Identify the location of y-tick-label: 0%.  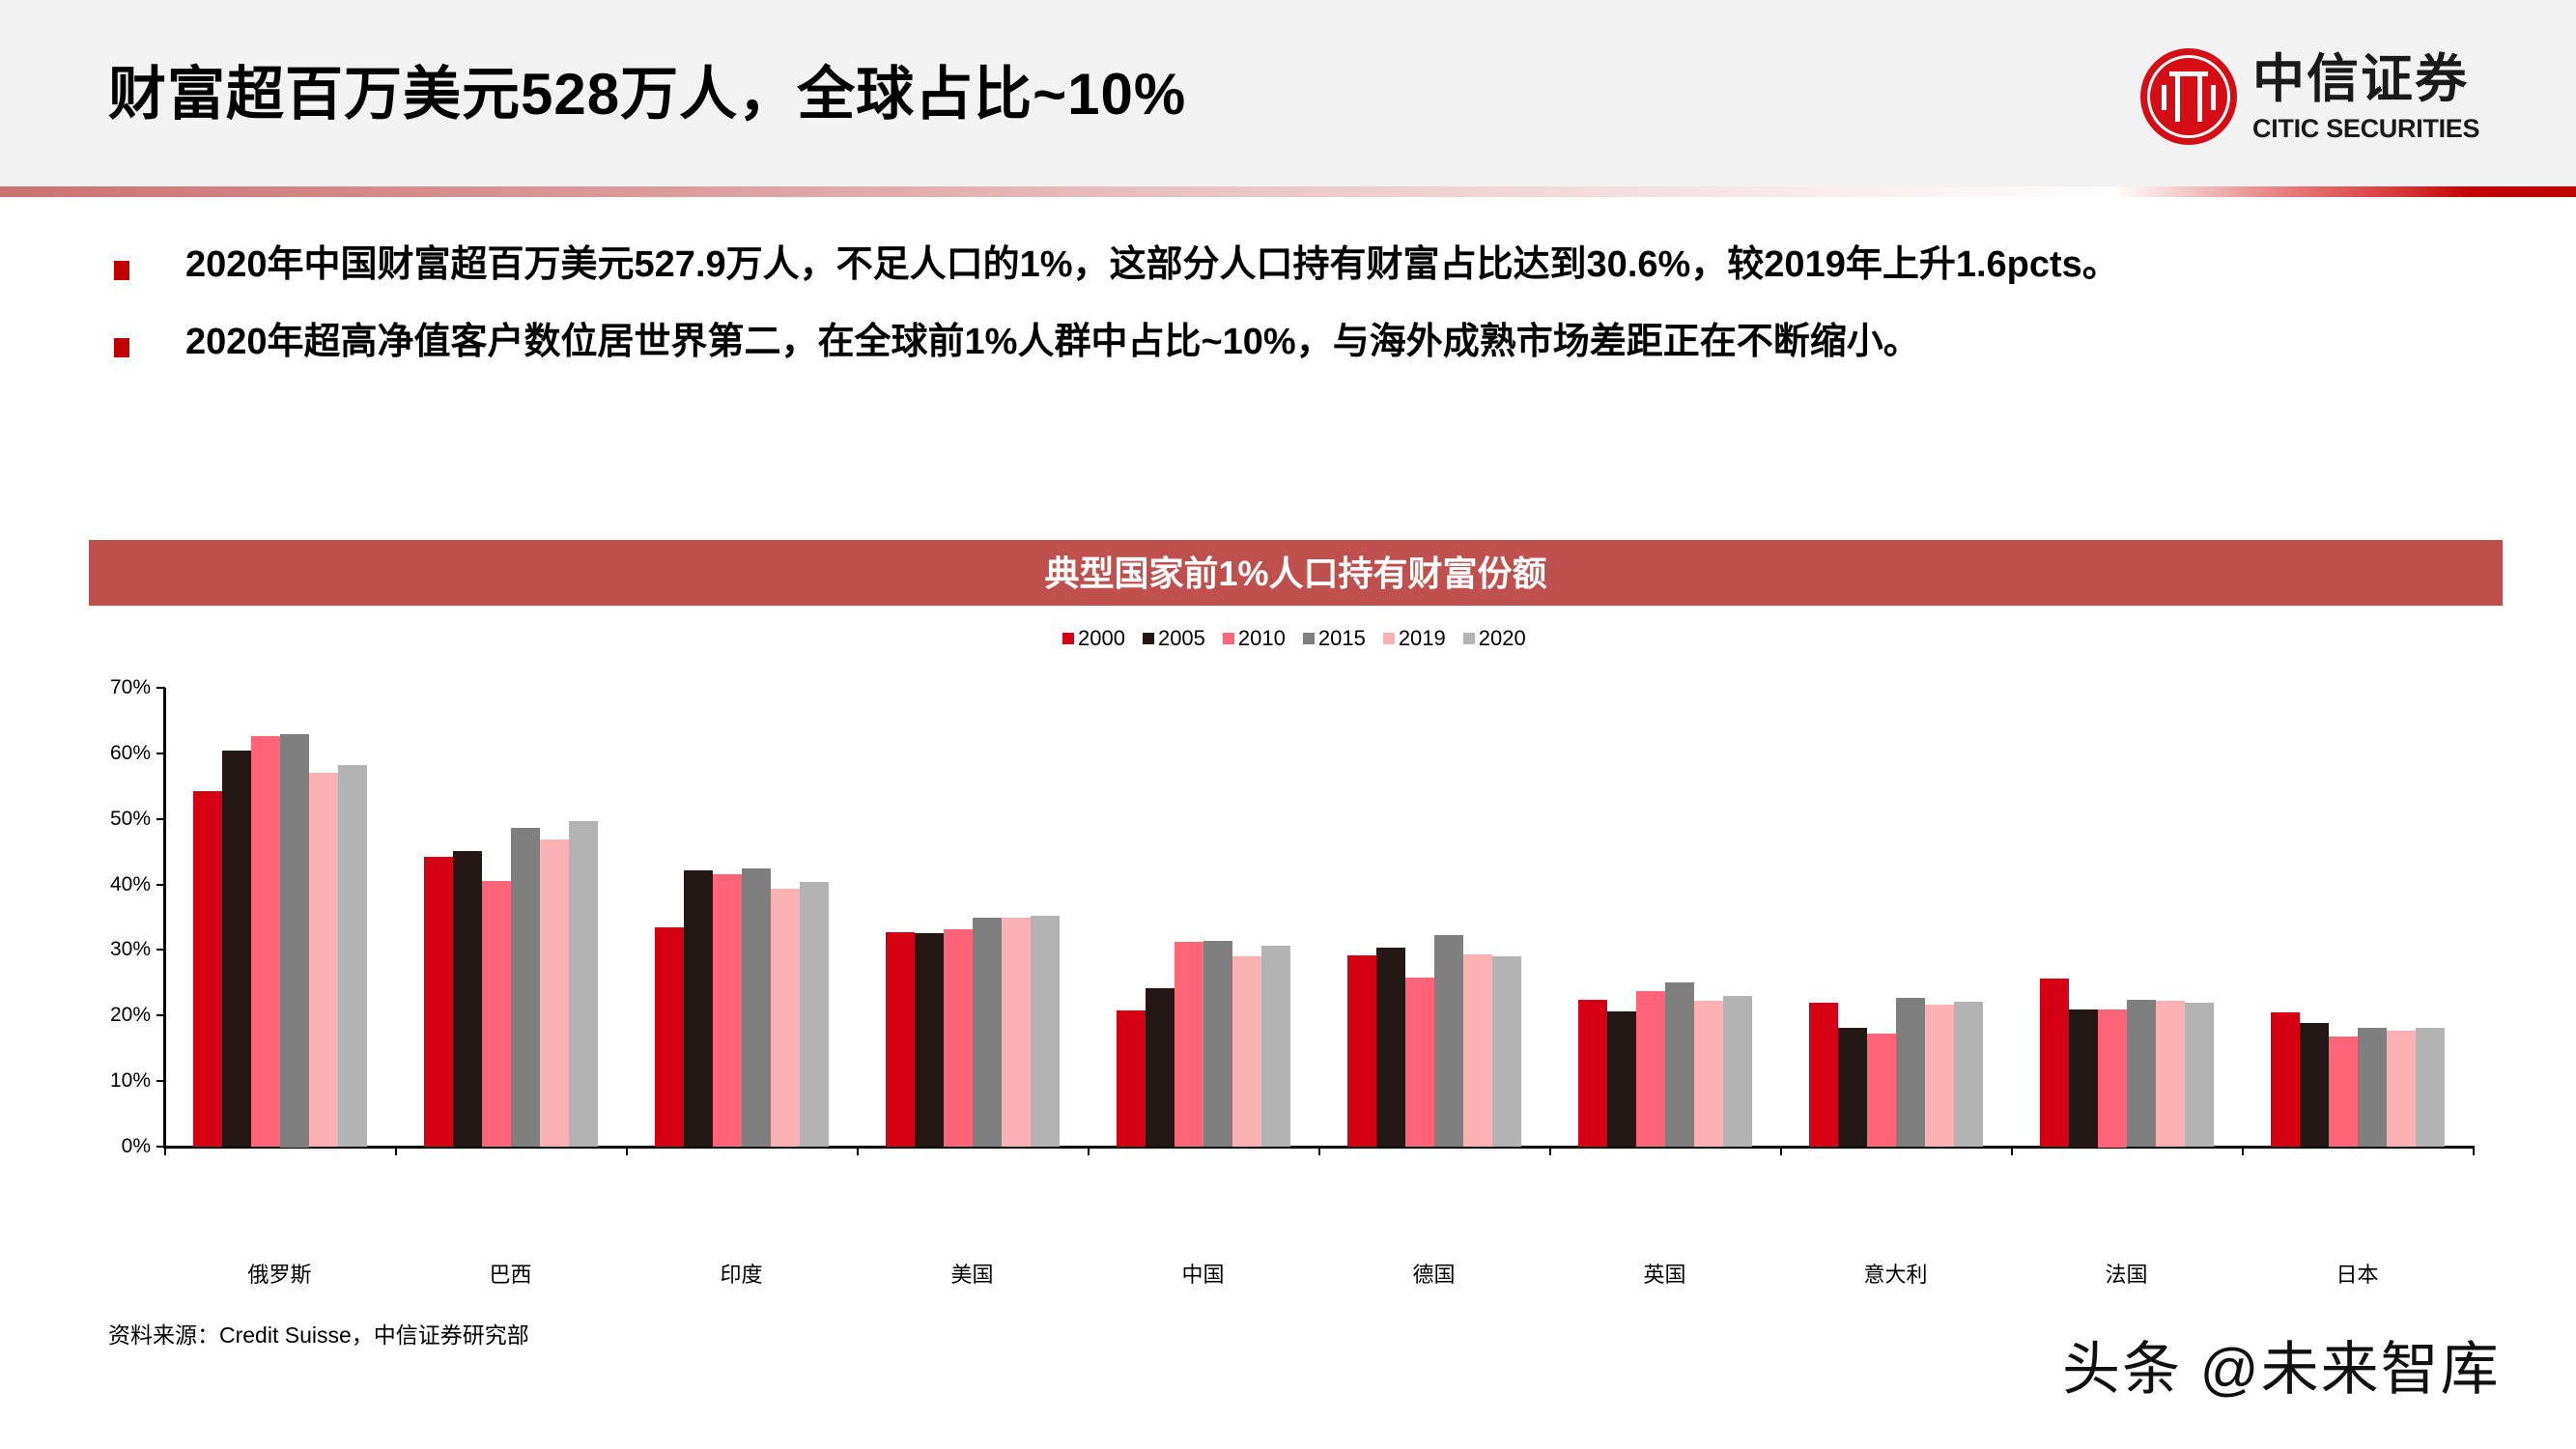
(136, 1146).